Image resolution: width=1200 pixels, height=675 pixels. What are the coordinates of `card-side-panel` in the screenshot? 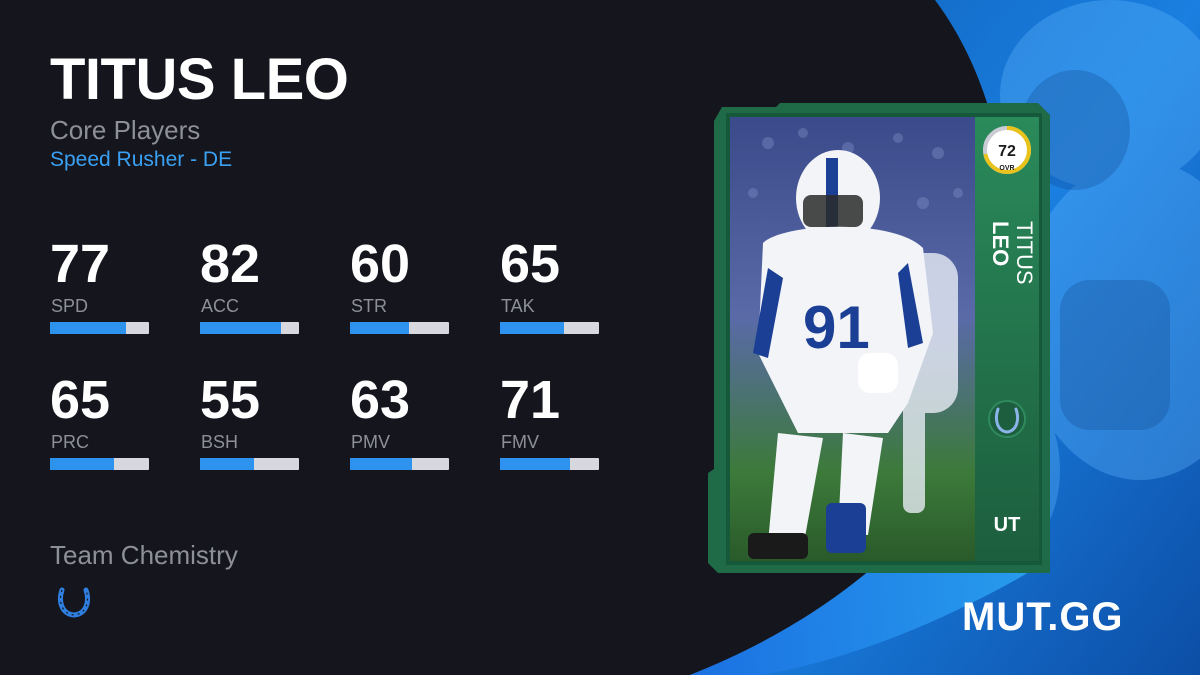 It's located at (1007, 339).